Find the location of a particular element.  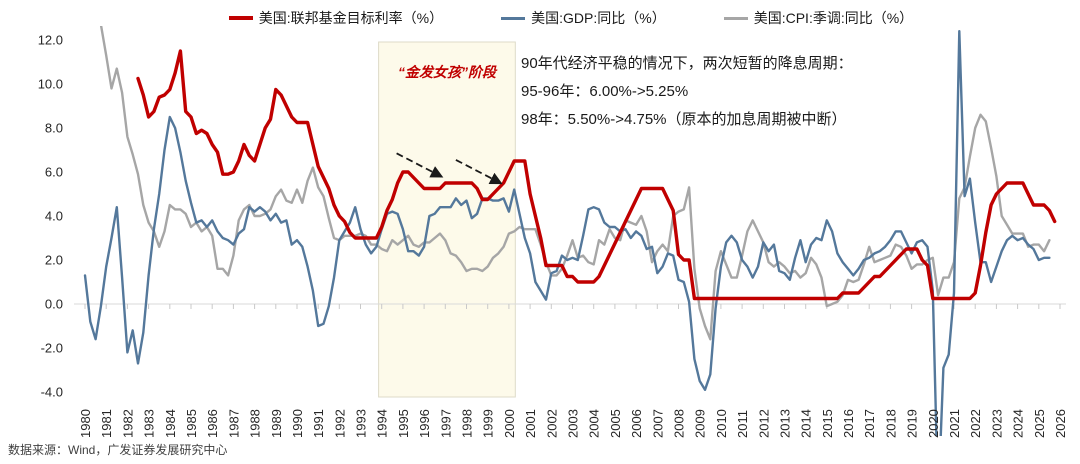

x-axis-label: 2020 is located at coordinates (933, 423).